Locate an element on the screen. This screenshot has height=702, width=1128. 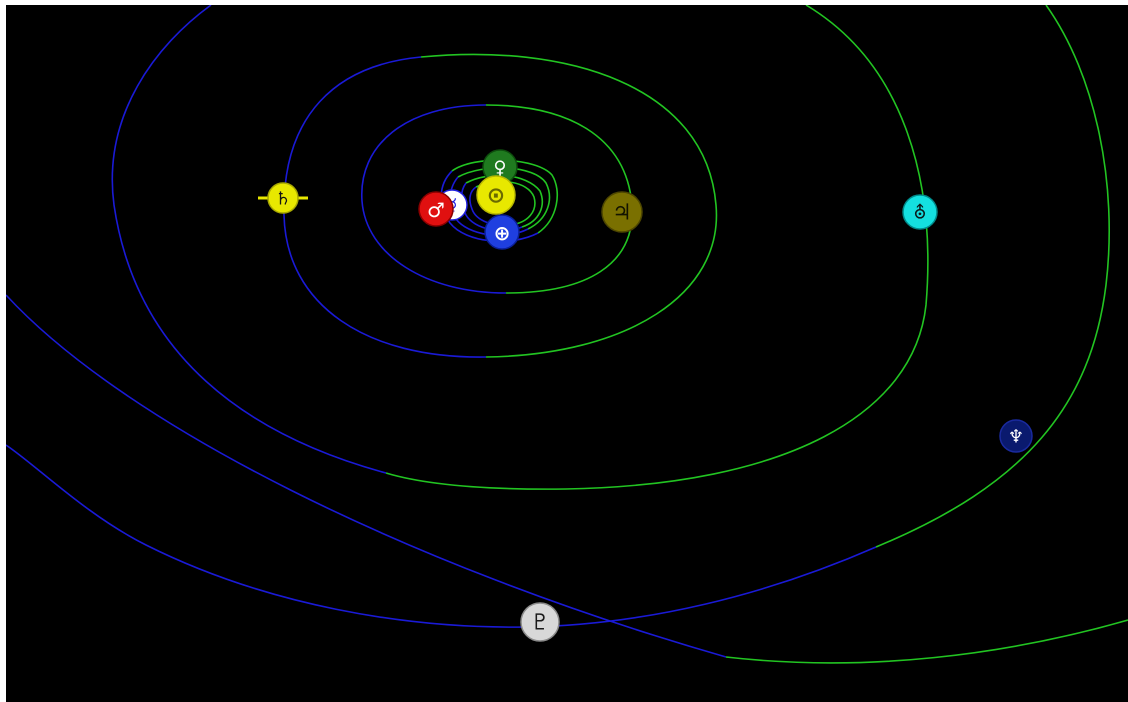
uranus-icon: ⛢ is located at coordinates (919, 213).